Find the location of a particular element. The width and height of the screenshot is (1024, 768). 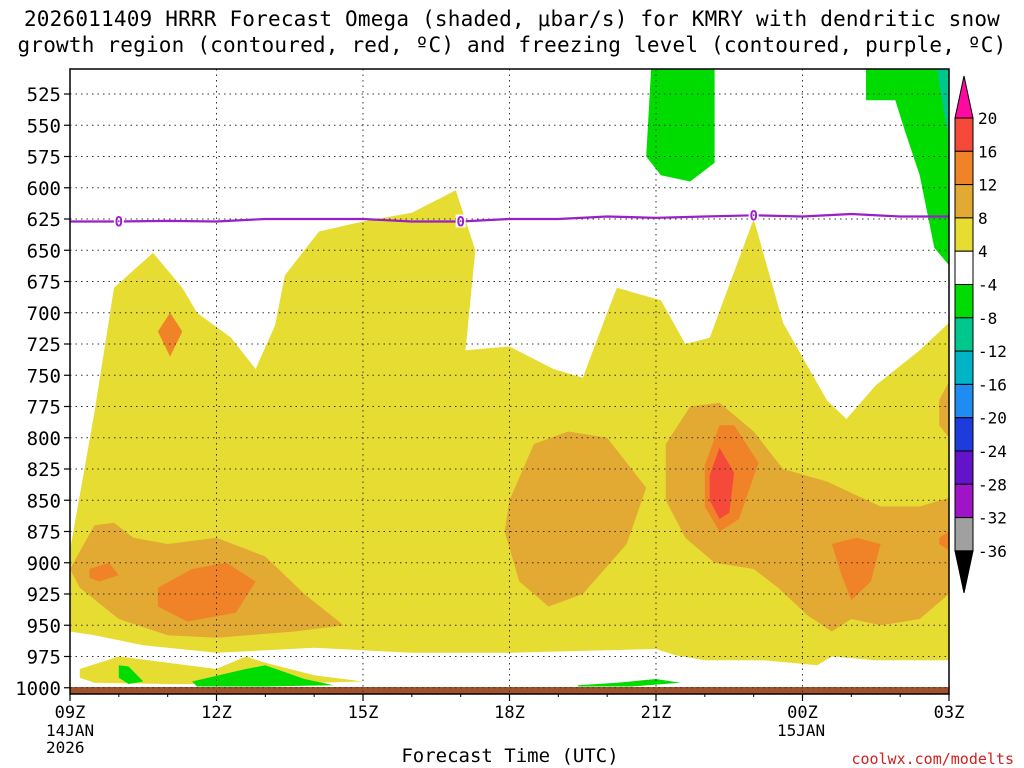

x-axis: 09Z 12Z 15Z 18Z 21Z 00Z 03Z is located at coordinates (510, 708).